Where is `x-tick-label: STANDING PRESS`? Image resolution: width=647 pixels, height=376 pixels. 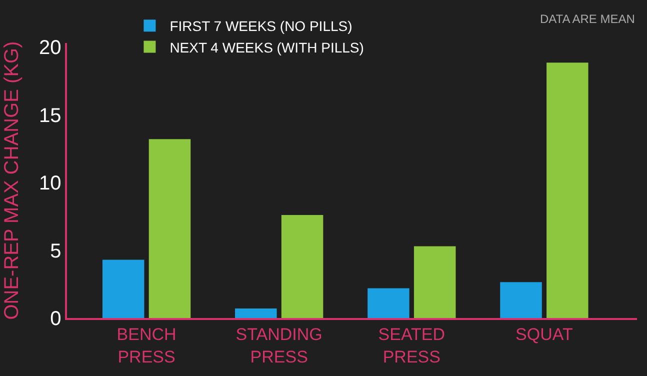 x-tick-label: STANDING PRESS is located at coordinates (279, 345).